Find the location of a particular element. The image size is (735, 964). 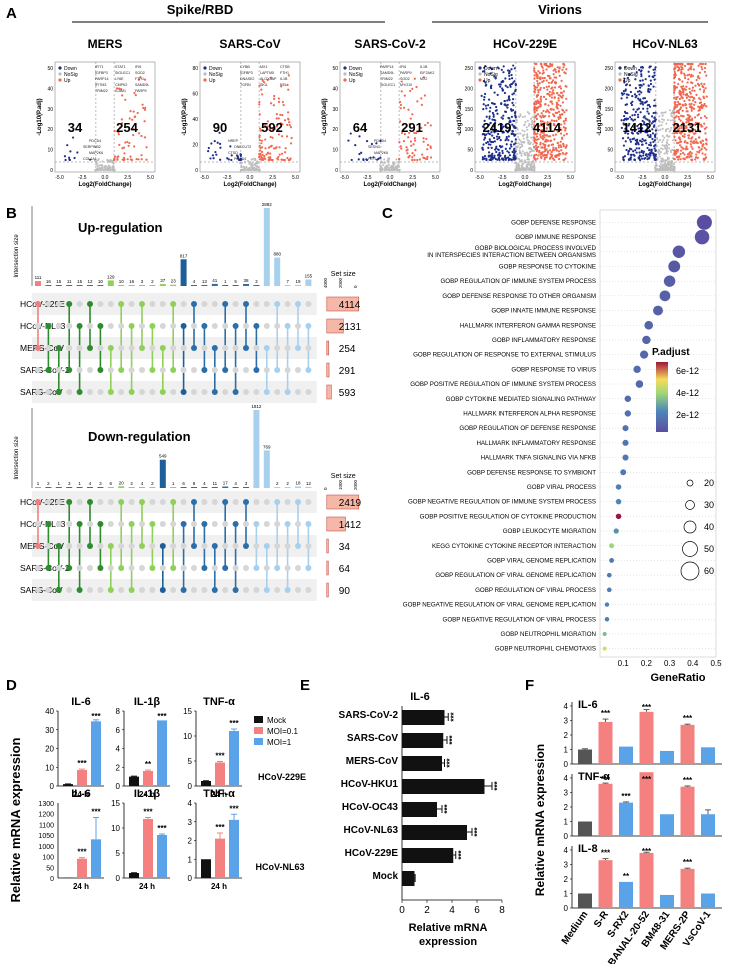

go-term-label: GOBP VIRAL GENOME REPLICATION is located at coordinates (541, 560).